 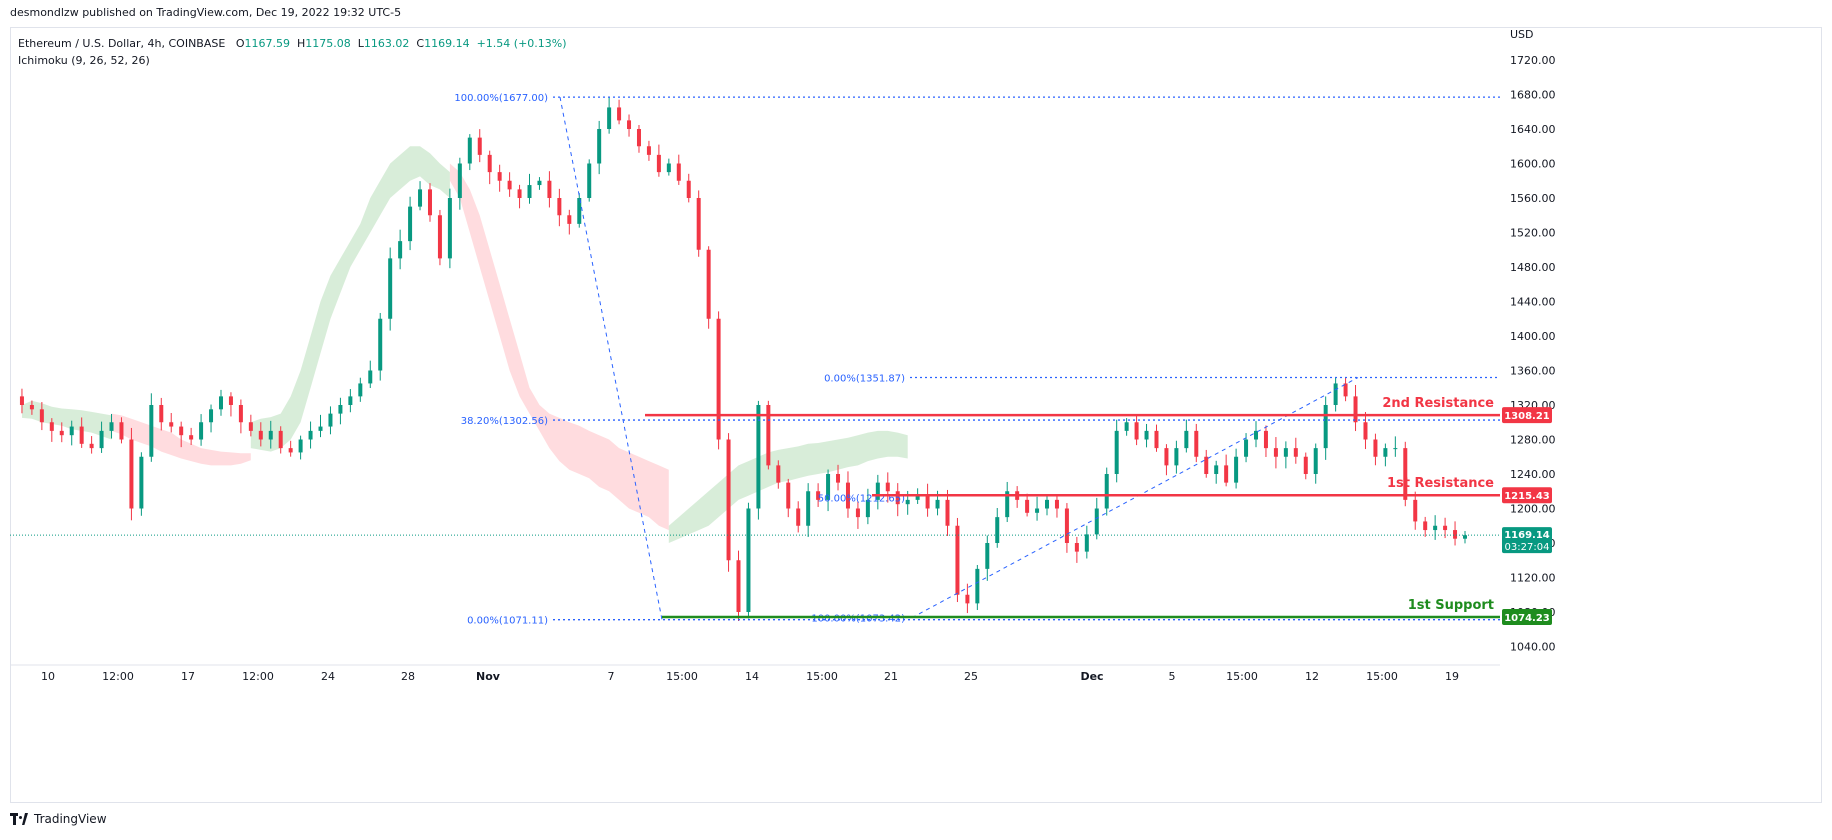 What do you see at coordinates (1527, 416) in the screenshot?
I see `level-price-text: 1308.21` at bounding box center [1527, 416].